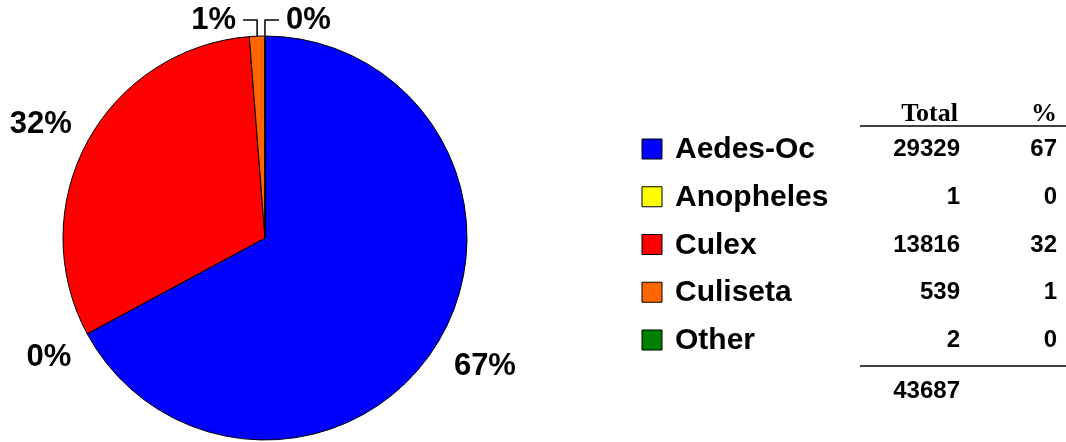 This screenshot has height=442, width=1066. What do you see at coordinates (926, 147) in the screenshot?
I see `data-label: 29329` at bounding box center [926, 147].